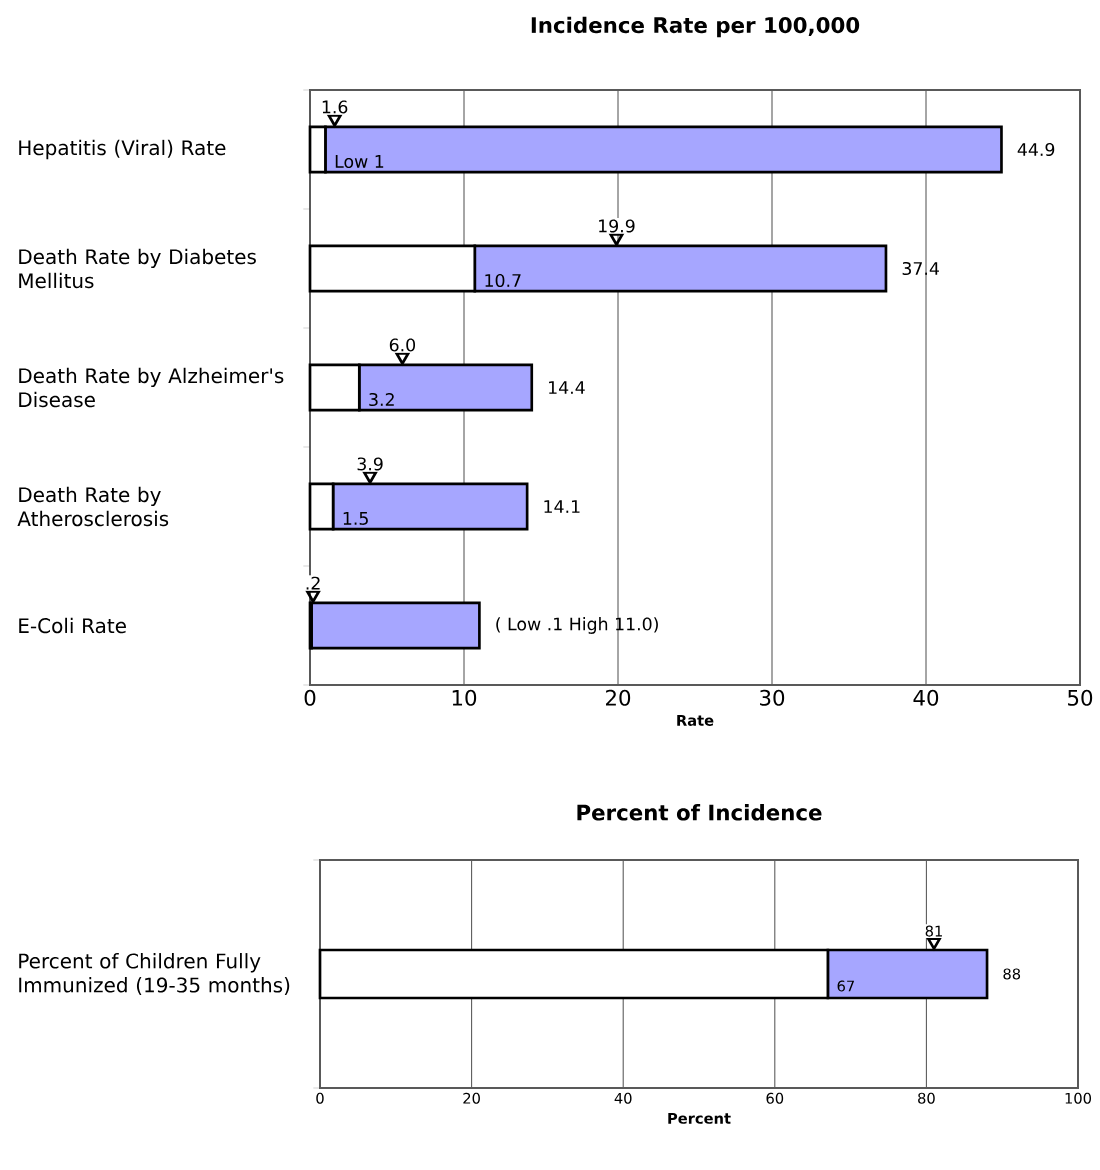 This screenshot has width=1100, height=1170. What do you see at coordinates (402, 345) in the screenshot?
I see `data-label: 6.0` at bounding box center [402, 345].